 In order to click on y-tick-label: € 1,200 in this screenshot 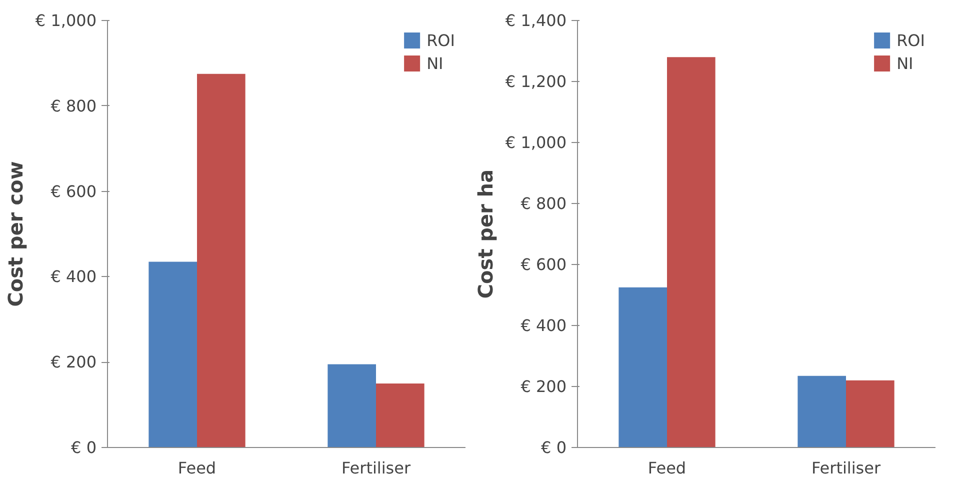, I will do `click(536, 81)`.